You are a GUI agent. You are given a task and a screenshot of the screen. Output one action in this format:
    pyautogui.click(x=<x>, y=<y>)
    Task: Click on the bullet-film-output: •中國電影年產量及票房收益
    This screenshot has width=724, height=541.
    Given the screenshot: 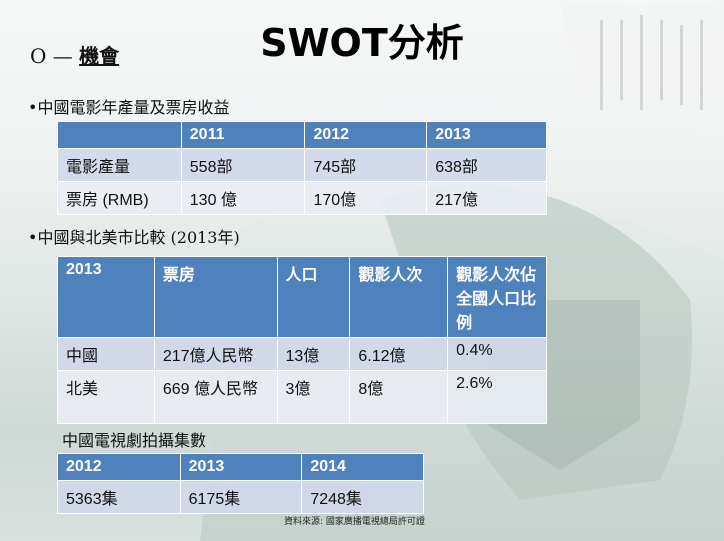 What is the action you would take?
    pyautogui.click(x=129, y=107)
    